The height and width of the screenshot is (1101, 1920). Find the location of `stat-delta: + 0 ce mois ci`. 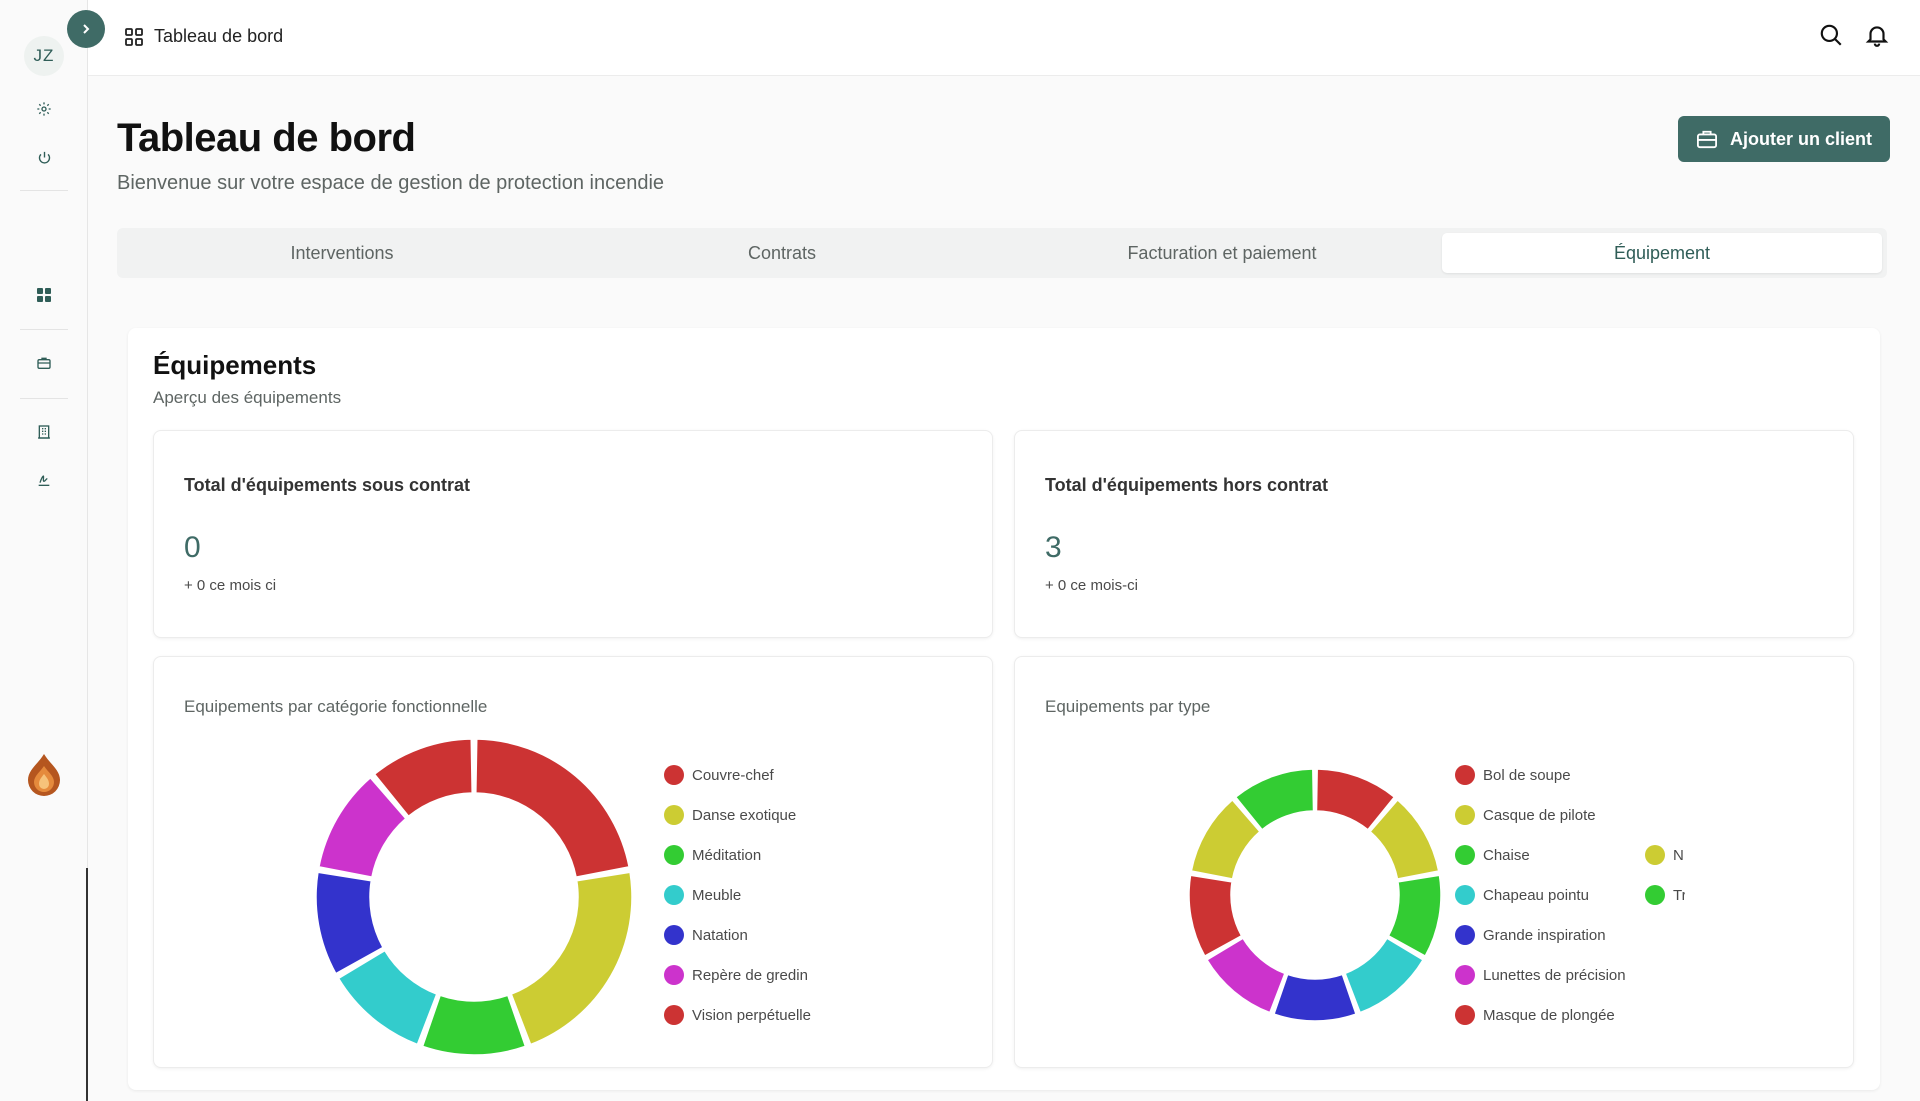

stat-delta: + 0 ce mois ci is located at coordinates (230, 585).